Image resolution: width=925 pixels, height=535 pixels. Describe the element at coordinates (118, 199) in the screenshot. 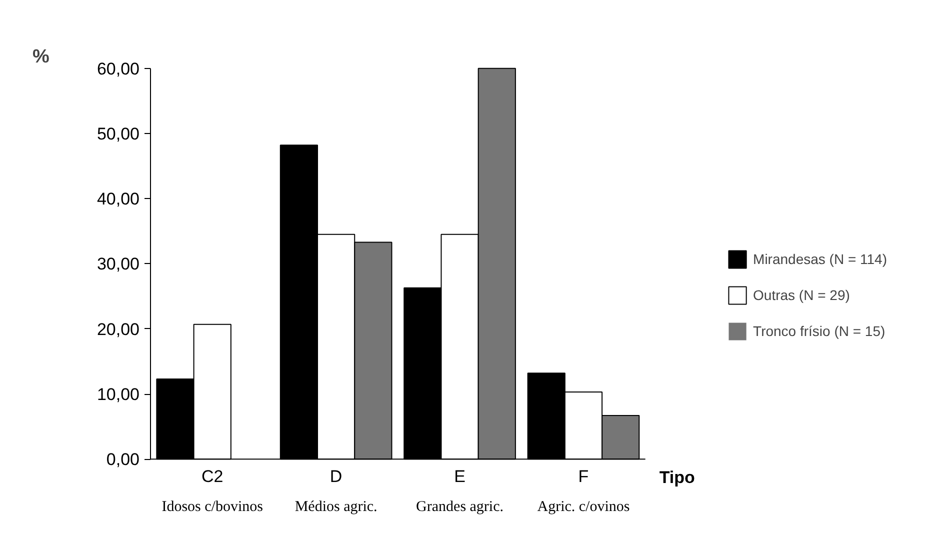

I see `y-tick-label: 40,00` at that location.